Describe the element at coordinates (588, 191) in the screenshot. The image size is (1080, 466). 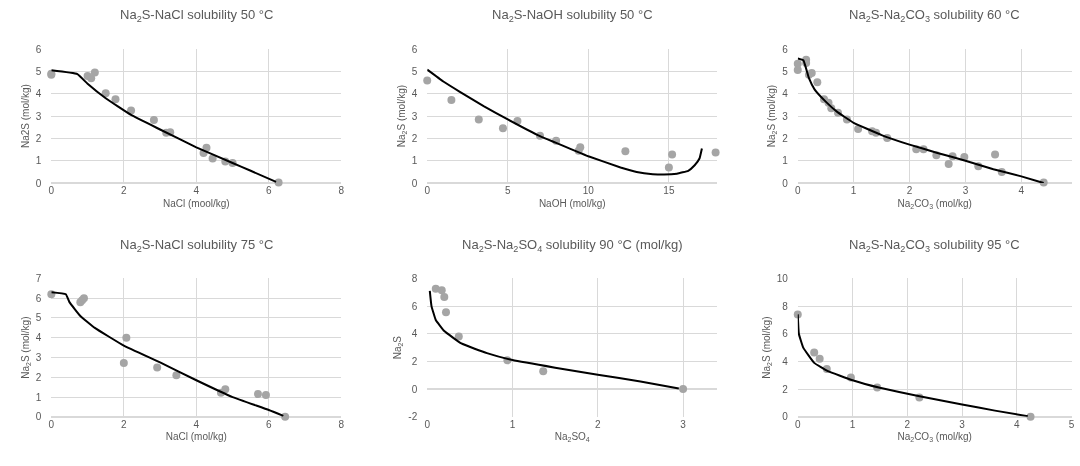
I see `x-tick-label: 10` at that location.